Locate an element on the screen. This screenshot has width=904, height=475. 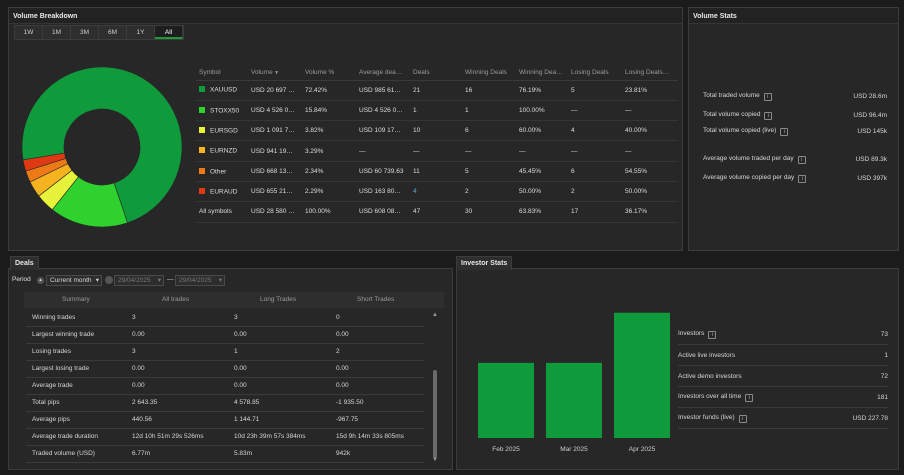
sort-desc-icon: ▼ is located at coordinates (276, 73).